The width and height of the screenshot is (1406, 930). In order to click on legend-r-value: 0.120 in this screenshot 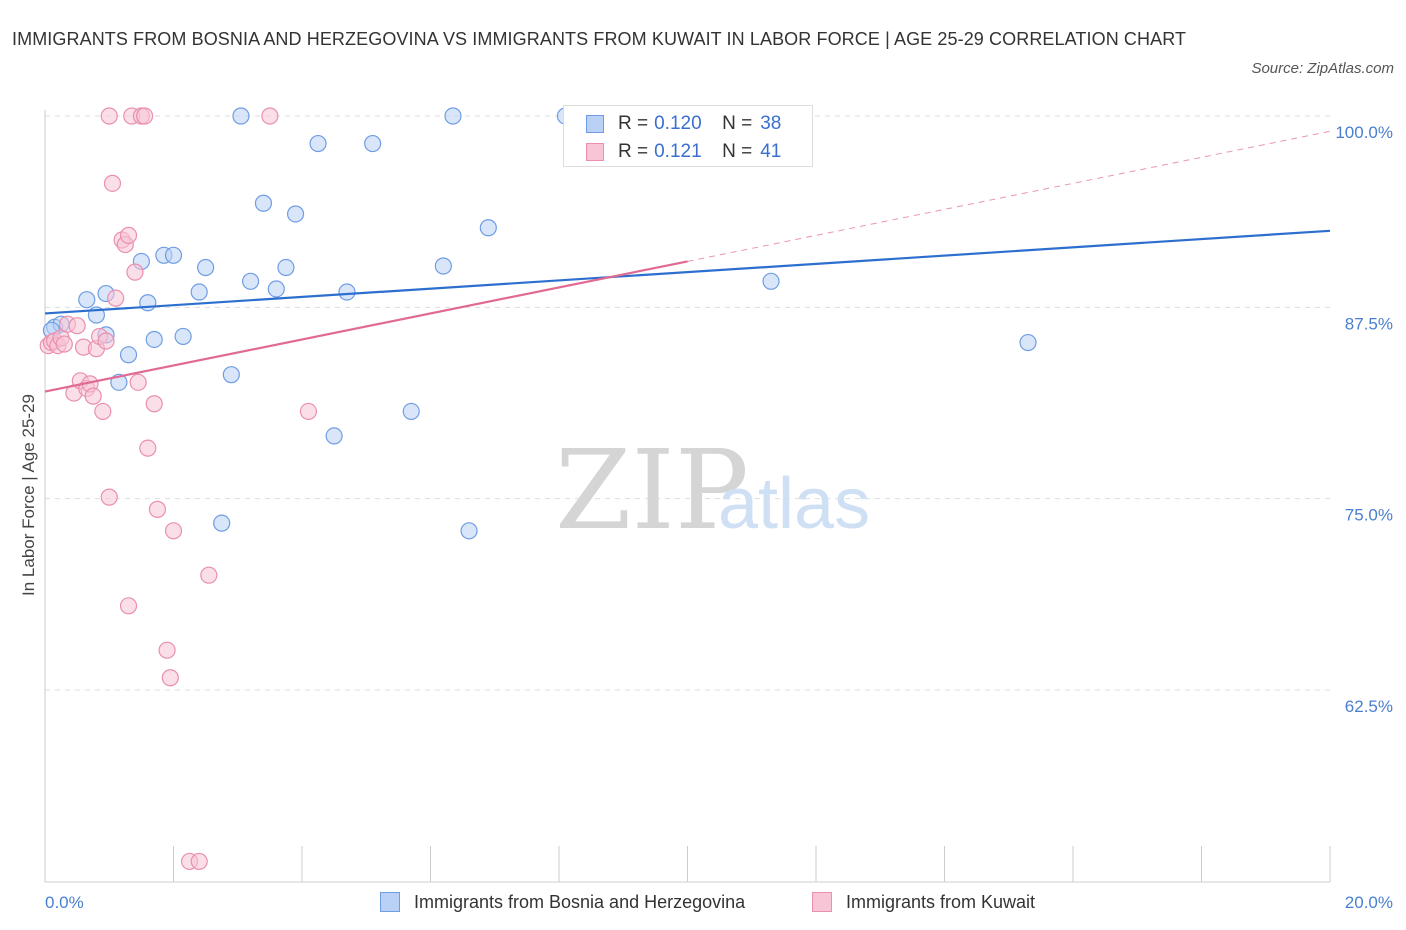, I will do `click(678, 123)`.